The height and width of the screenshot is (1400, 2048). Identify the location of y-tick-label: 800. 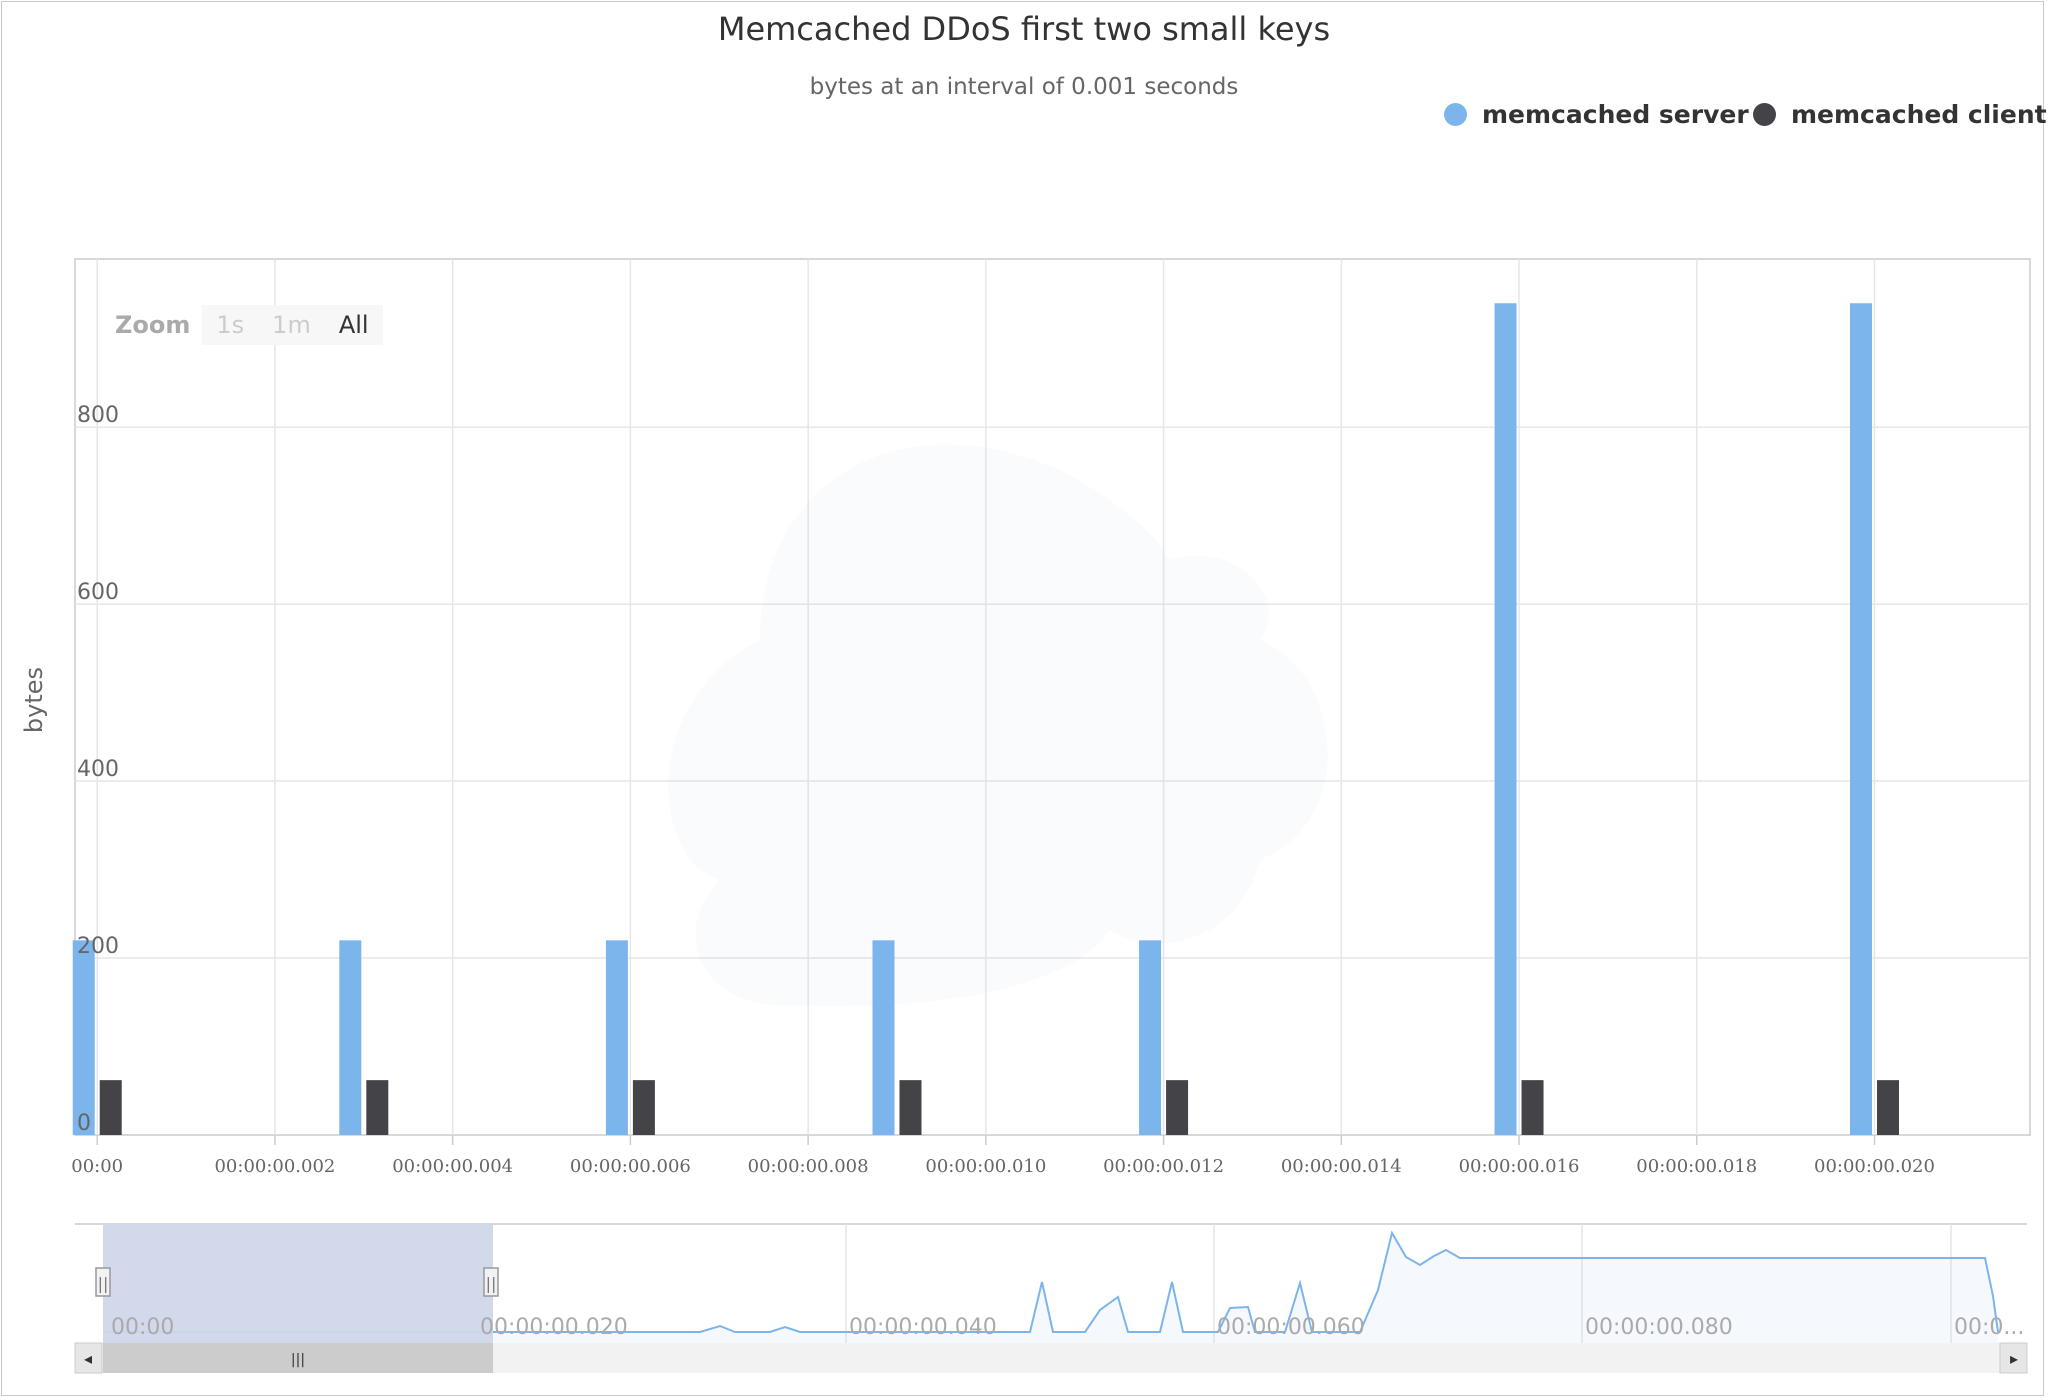
(98, 415).